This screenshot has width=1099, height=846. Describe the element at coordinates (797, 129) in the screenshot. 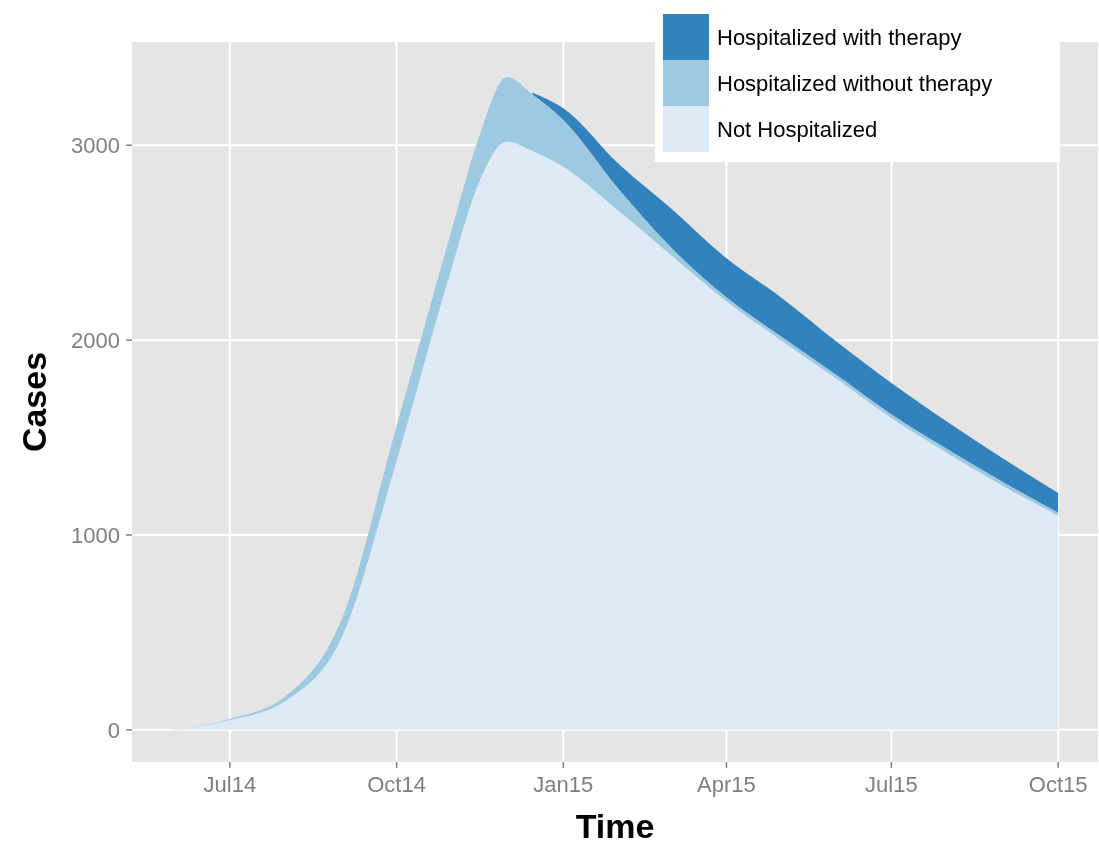

I see `legend-label: Not Hospitalized` at that location.